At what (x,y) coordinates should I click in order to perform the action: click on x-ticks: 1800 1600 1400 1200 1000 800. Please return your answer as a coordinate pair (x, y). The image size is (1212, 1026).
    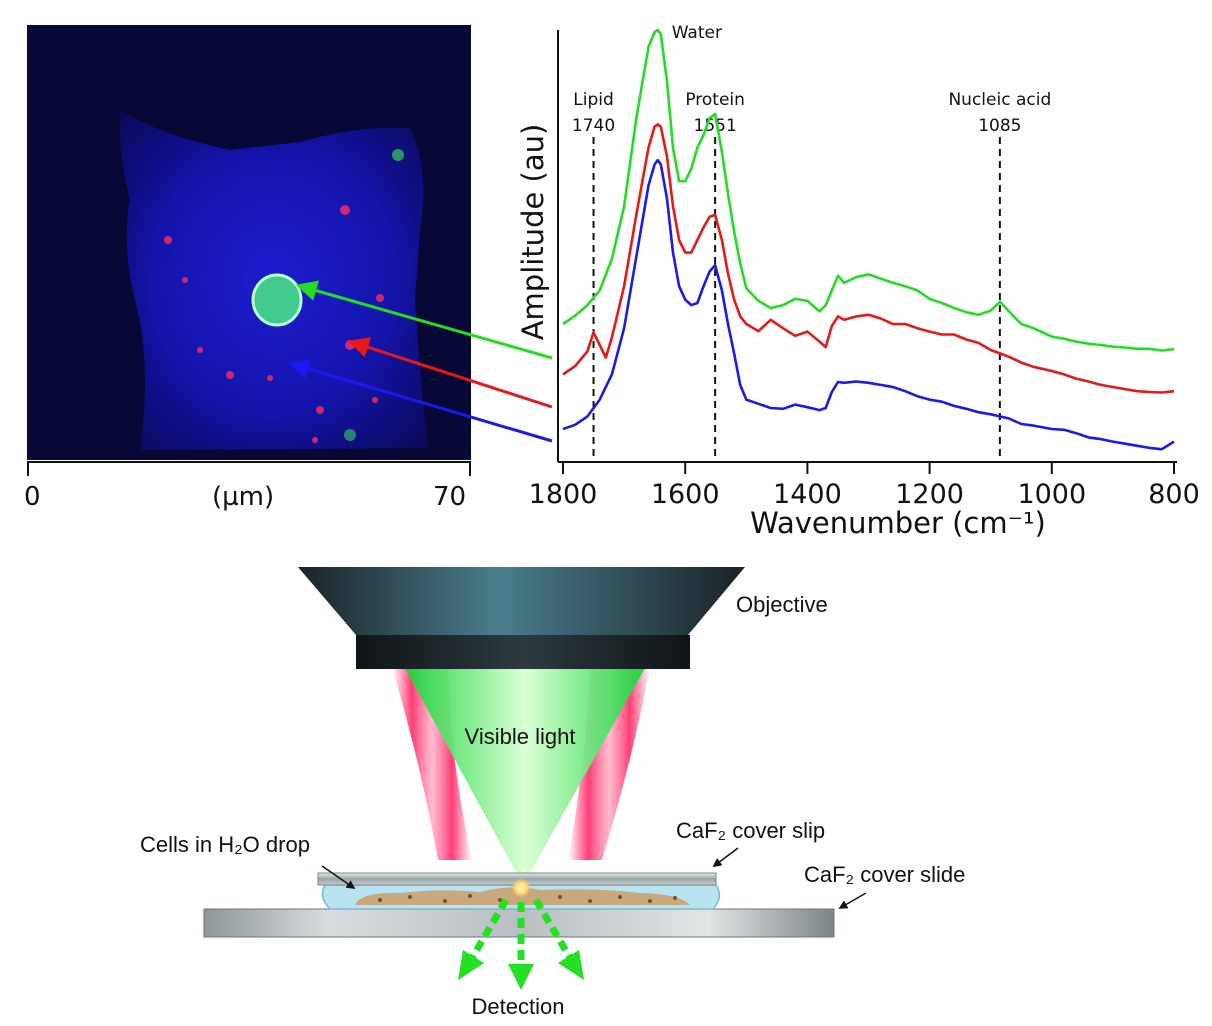
    Looking at the image, I should click on (864, 486).